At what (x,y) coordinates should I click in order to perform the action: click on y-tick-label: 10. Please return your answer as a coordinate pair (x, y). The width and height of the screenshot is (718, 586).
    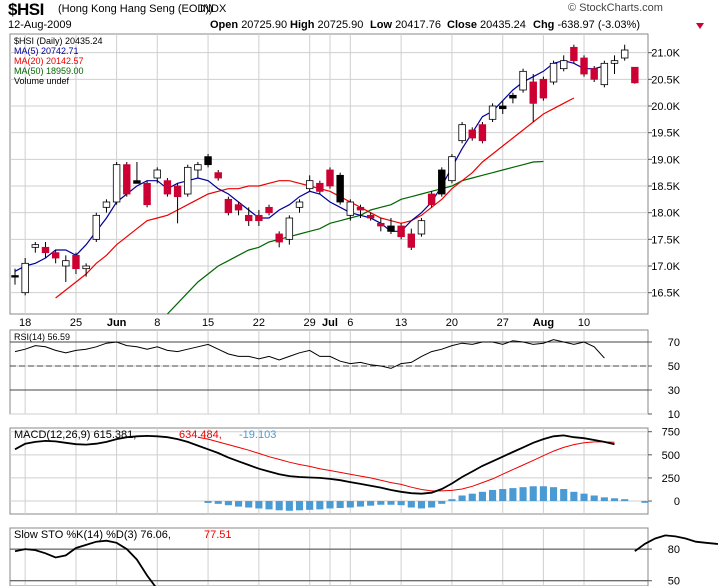
    Looking at the image, I should click on (674, 415).